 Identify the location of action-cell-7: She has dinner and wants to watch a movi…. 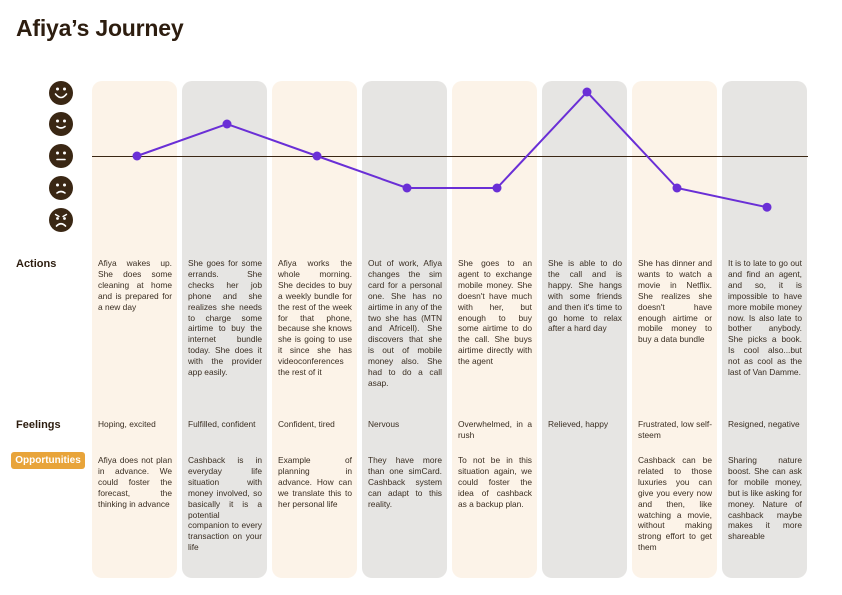
(675, 301).